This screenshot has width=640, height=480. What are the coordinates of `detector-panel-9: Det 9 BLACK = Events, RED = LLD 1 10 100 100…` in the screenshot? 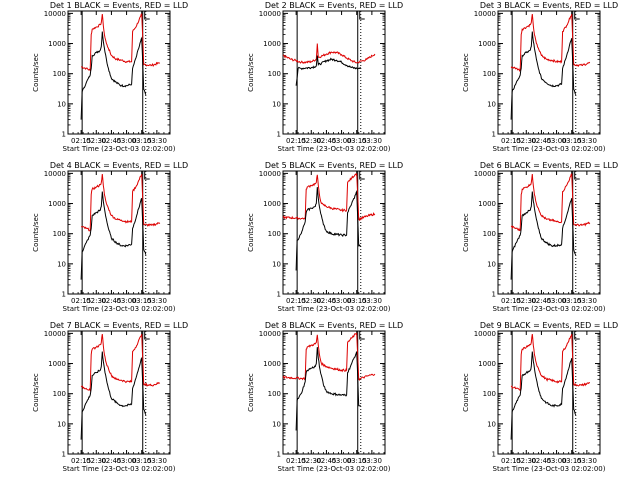 It's located at (540, 397).